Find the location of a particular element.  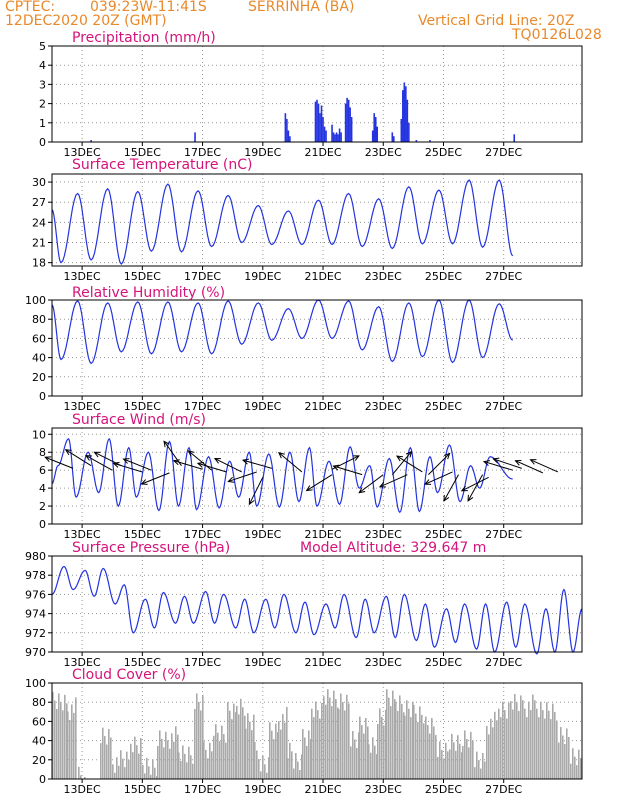

wind-ytick-label: 4 is located at coordinates (42, 488).